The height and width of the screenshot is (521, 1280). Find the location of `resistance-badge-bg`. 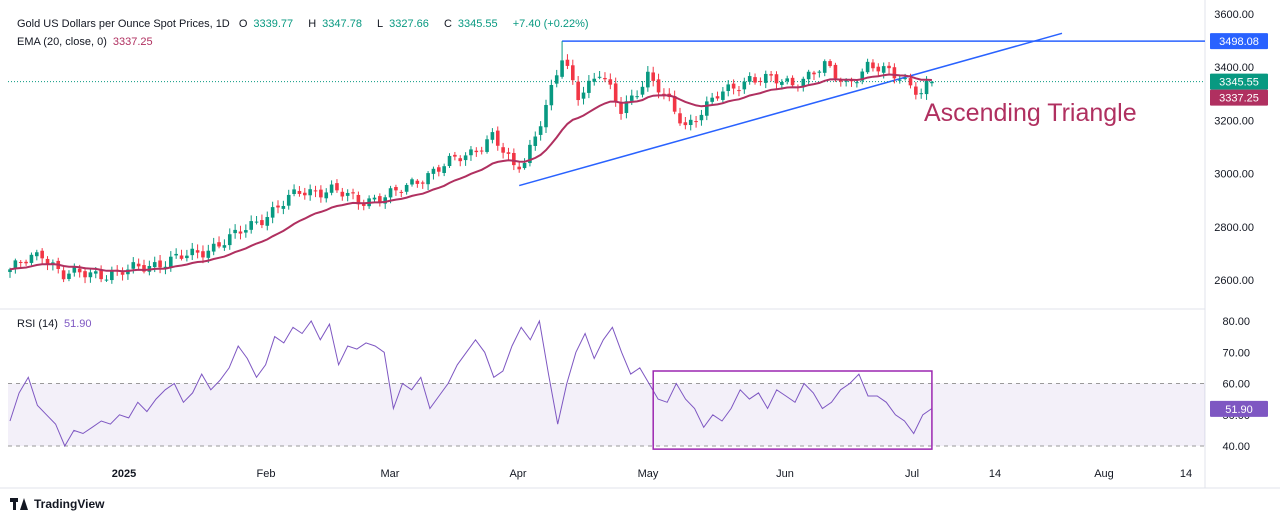

resistance-badge-bg is located at coordinates (1239, 41).